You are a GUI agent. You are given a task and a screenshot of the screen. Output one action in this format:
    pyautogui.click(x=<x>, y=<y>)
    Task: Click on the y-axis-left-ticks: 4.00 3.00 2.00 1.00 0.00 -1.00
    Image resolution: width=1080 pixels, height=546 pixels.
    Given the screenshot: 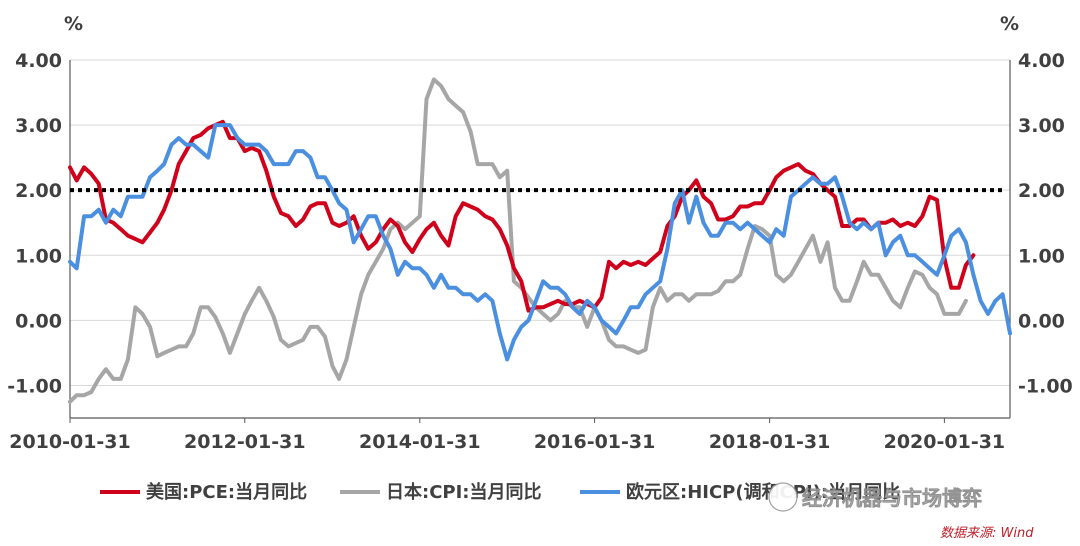 What is the action you would take?
    pyautogui.click(x=34, y=223)
    